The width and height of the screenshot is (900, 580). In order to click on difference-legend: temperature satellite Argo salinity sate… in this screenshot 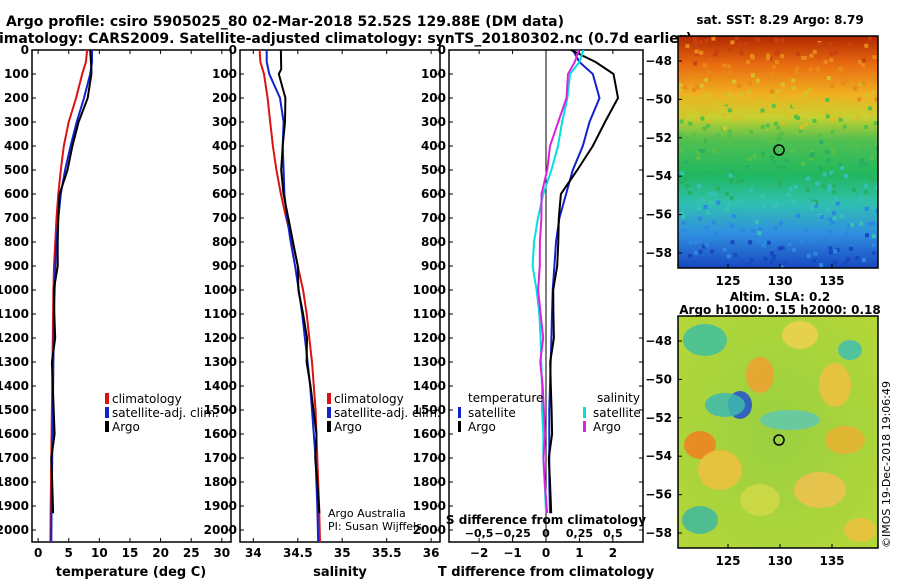, I will do `click(549, 412)`.